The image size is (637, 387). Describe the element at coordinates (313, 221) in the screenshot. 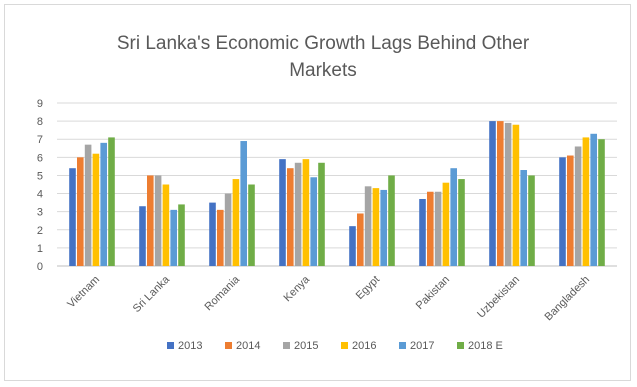

I see `bar-kenya-2017` at that location.